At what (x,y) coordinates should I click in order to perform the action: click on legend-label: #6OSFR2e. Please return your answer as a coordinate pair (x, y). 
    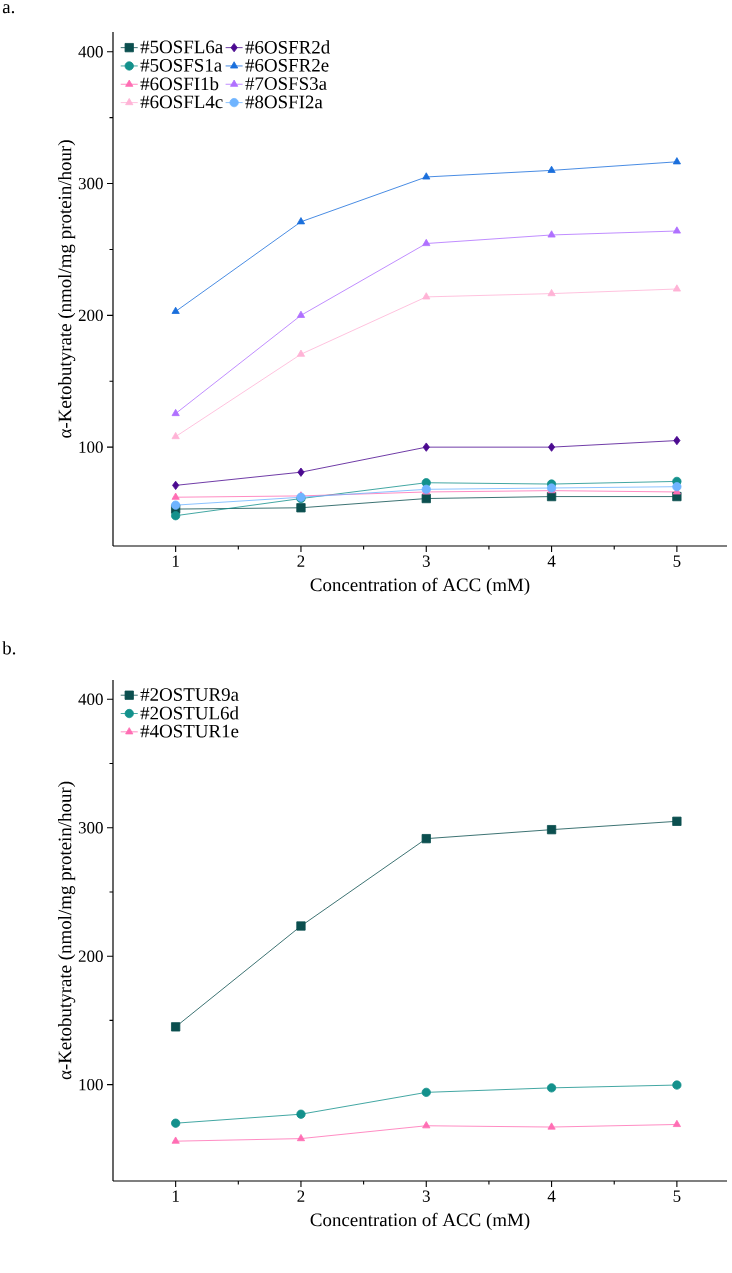
    Looking at the image, I should click on (287, 65).